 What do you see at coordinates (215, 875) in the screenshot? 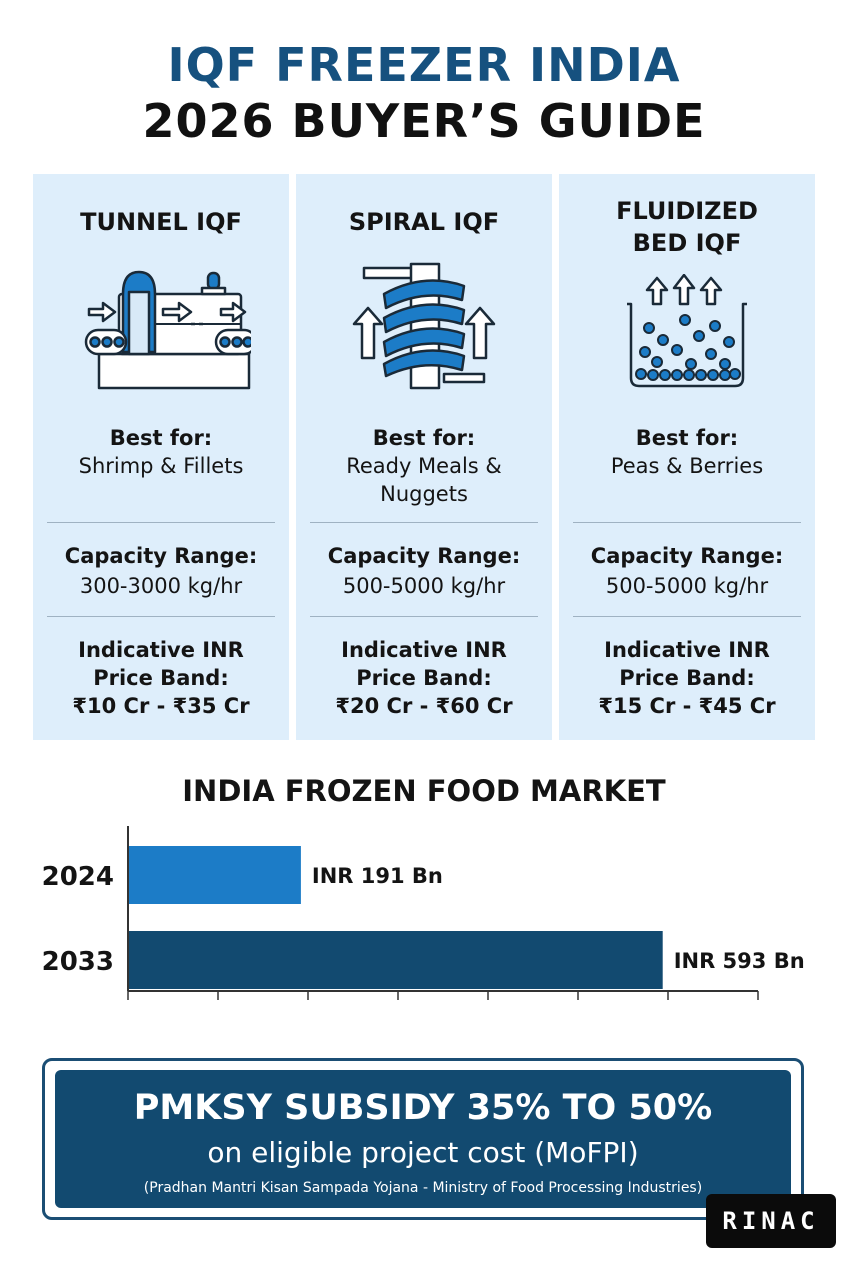
I see `bar-2024` at bounding box center [215, 875].